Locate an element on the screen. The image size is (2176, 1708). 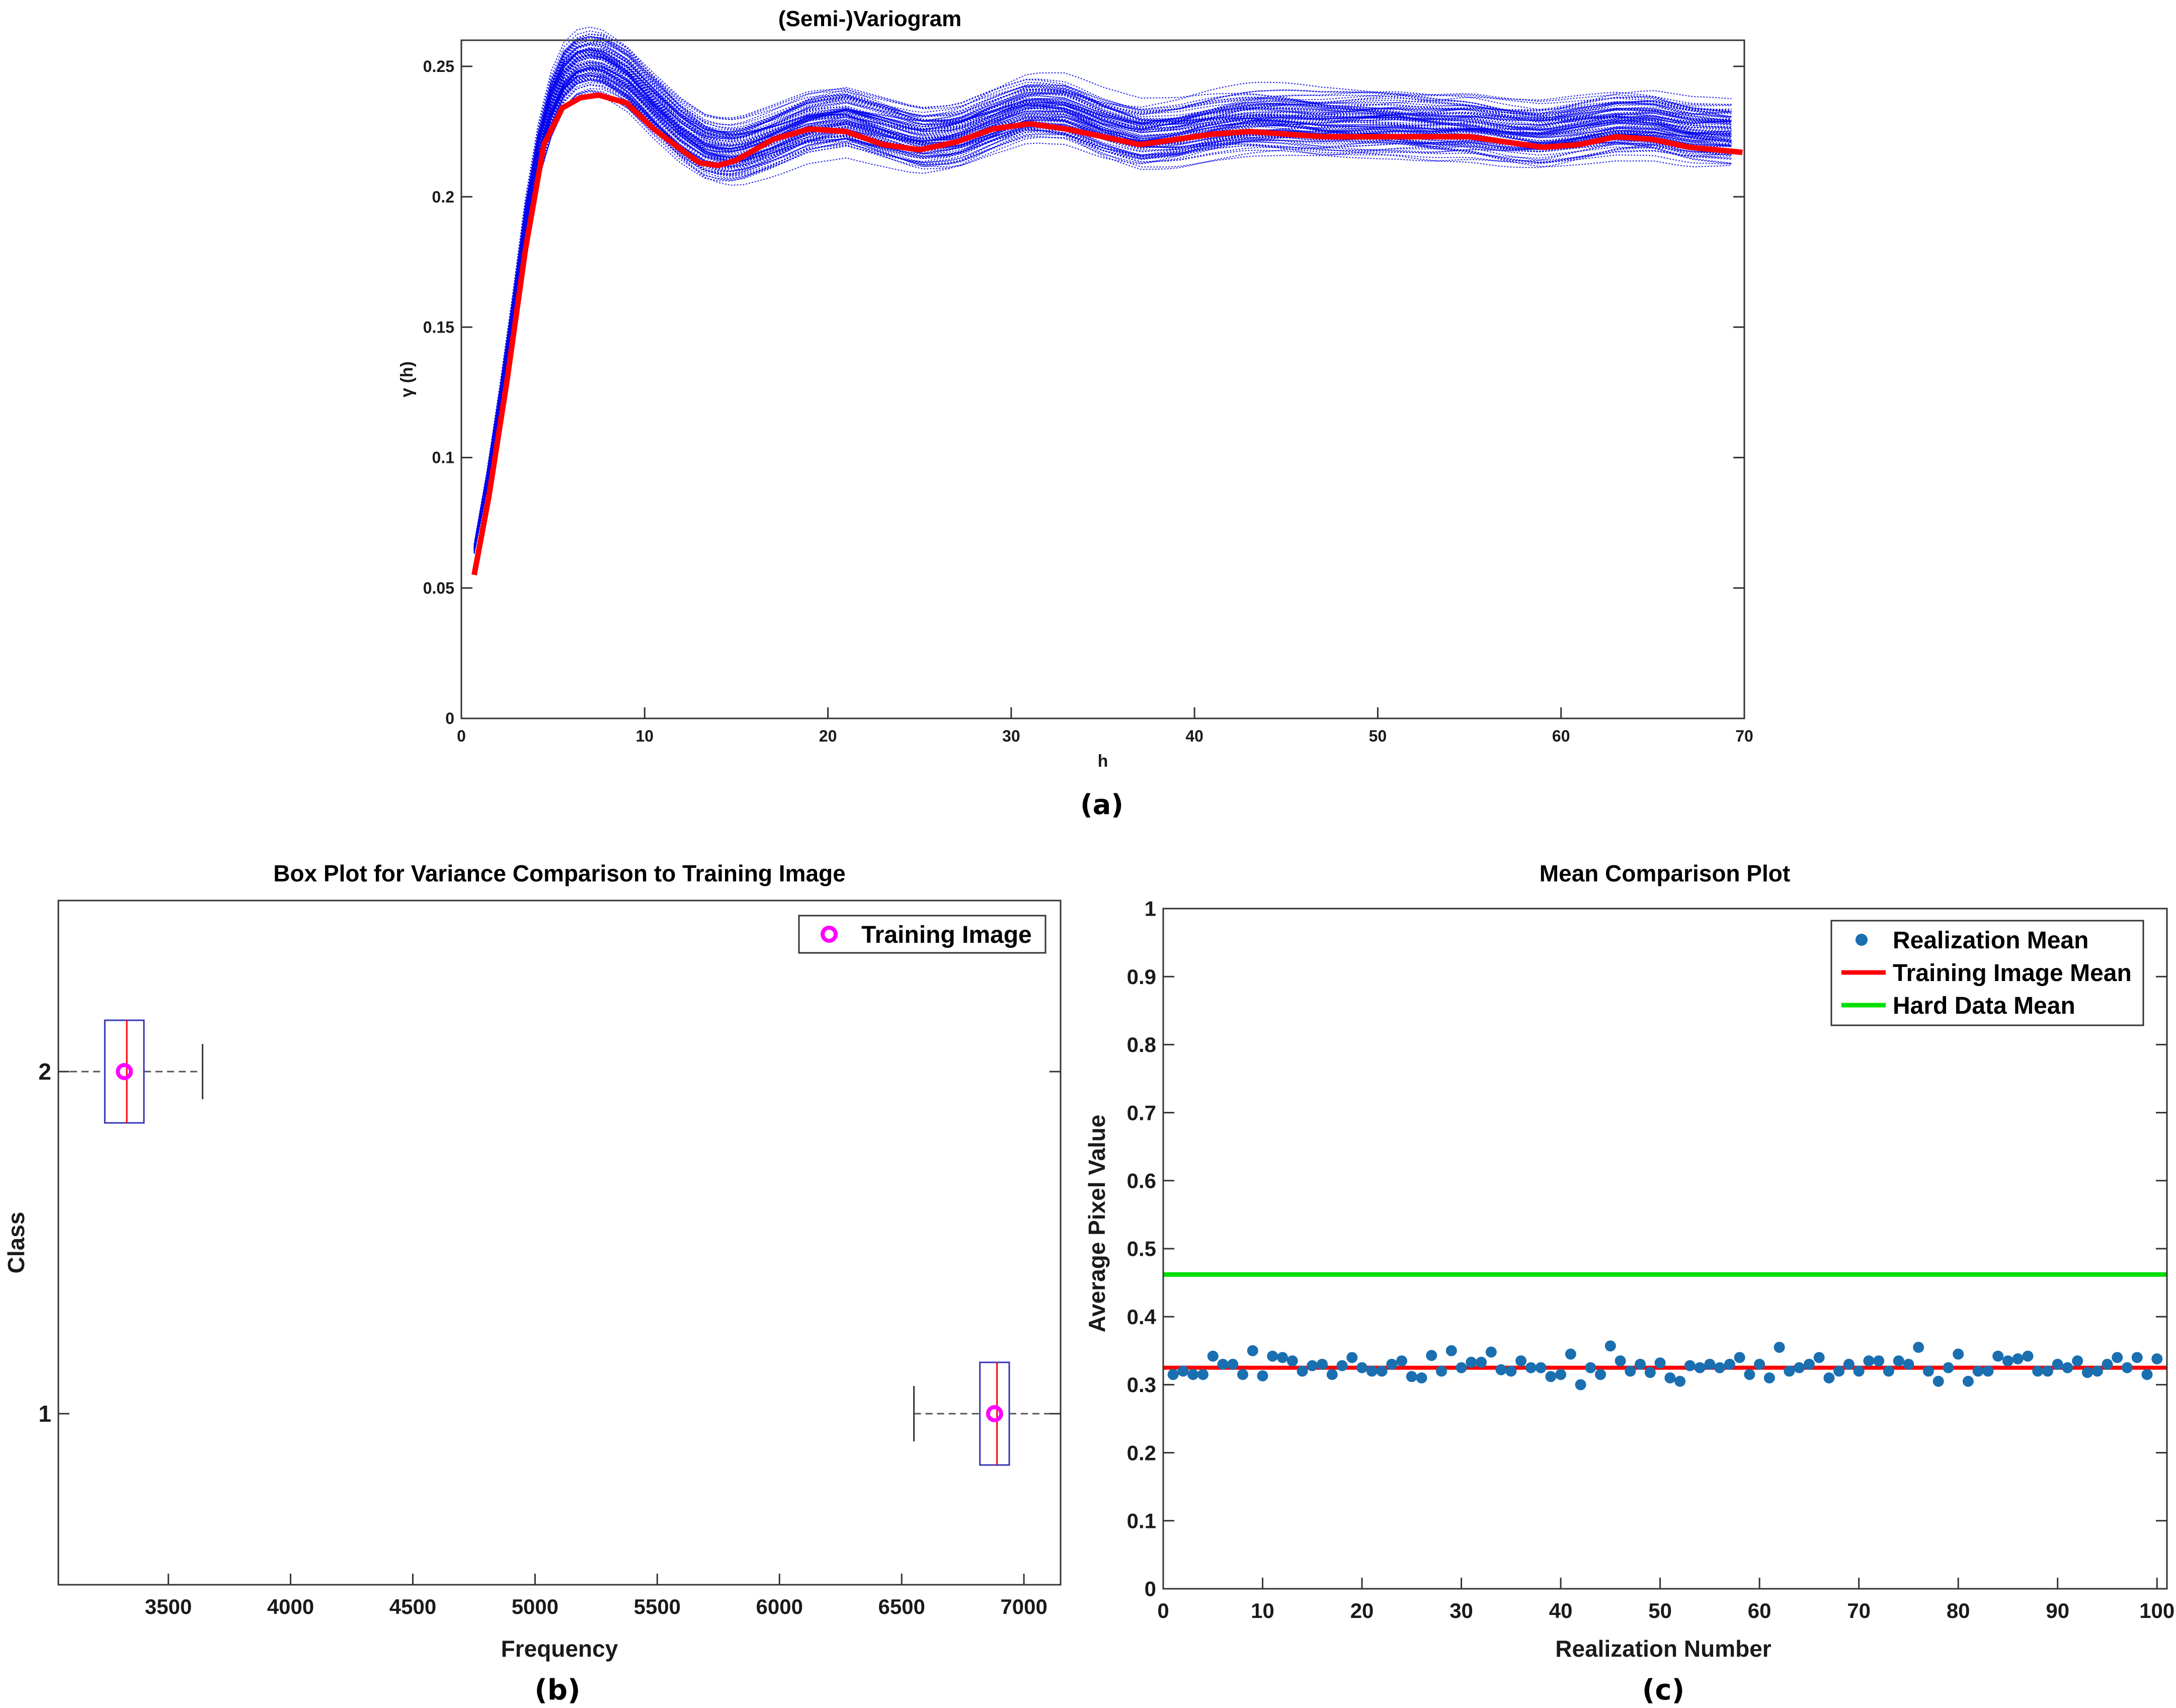
x-tick-label: 70 is located at coordinates (1744, 736).